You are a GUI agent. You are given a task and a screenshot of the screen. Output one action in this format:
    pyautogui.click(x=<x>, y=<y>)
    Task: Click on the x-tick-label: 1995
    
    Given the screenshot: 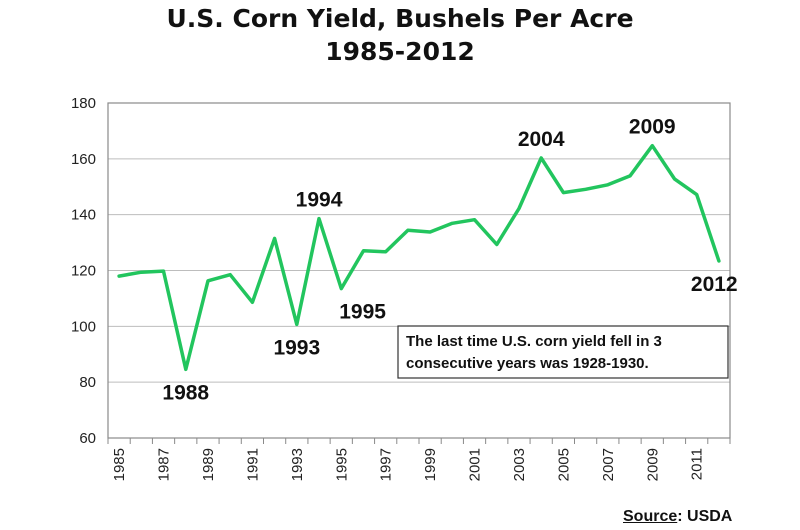 What is the action you would take?
    pyautogui.click(x=341, y=464)
    